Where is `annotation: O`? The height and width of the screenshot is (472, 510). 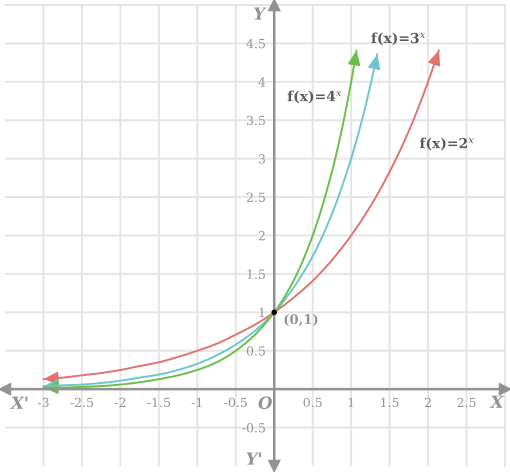
annotation: O is located at coordinates (265, 403).